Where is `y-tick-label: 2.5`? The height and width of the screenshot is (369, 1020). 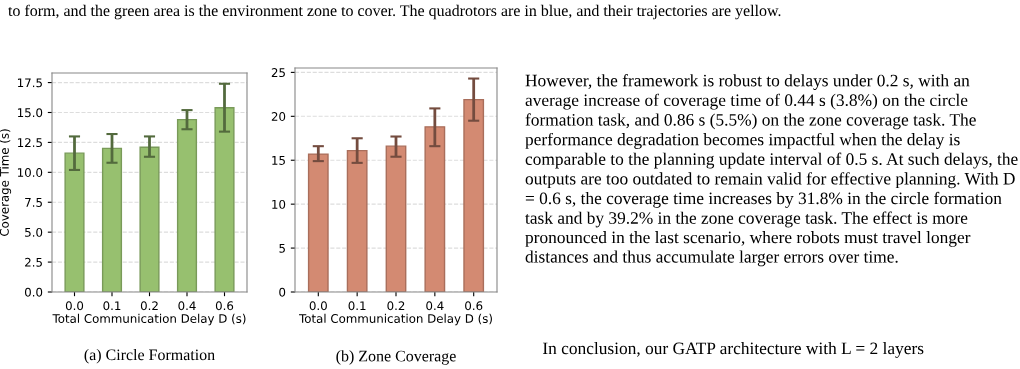 y-tick-label: 2.5 is located at coordinates (33, 262).